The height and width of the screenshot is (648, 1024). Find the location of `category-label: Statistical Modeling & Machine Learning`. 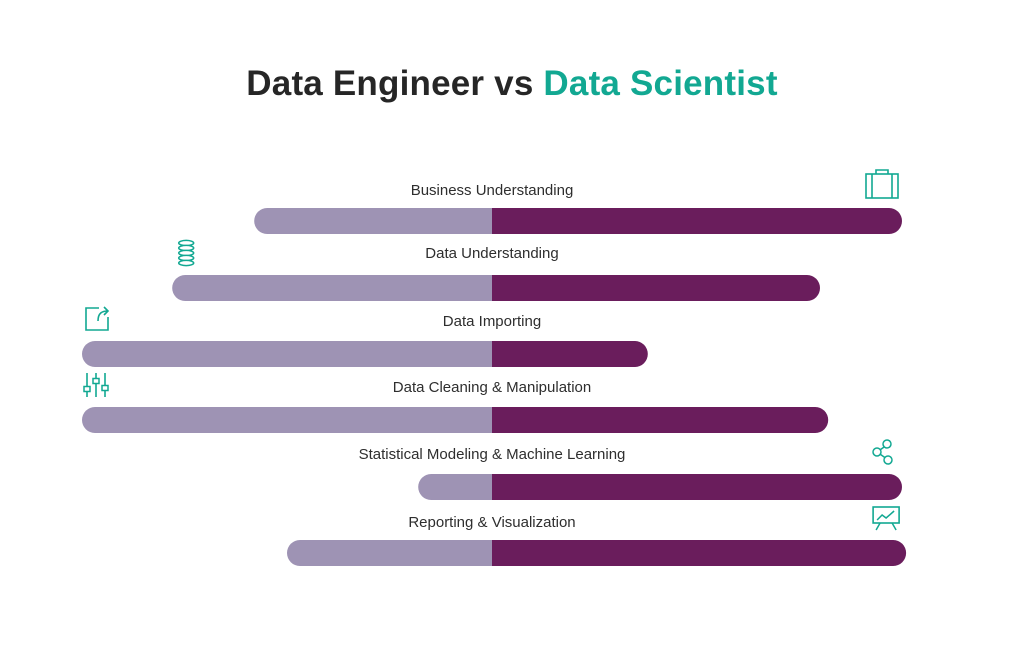

category-label: Statistical Modeling & Machine Learning is located at coordinates (492, 454).